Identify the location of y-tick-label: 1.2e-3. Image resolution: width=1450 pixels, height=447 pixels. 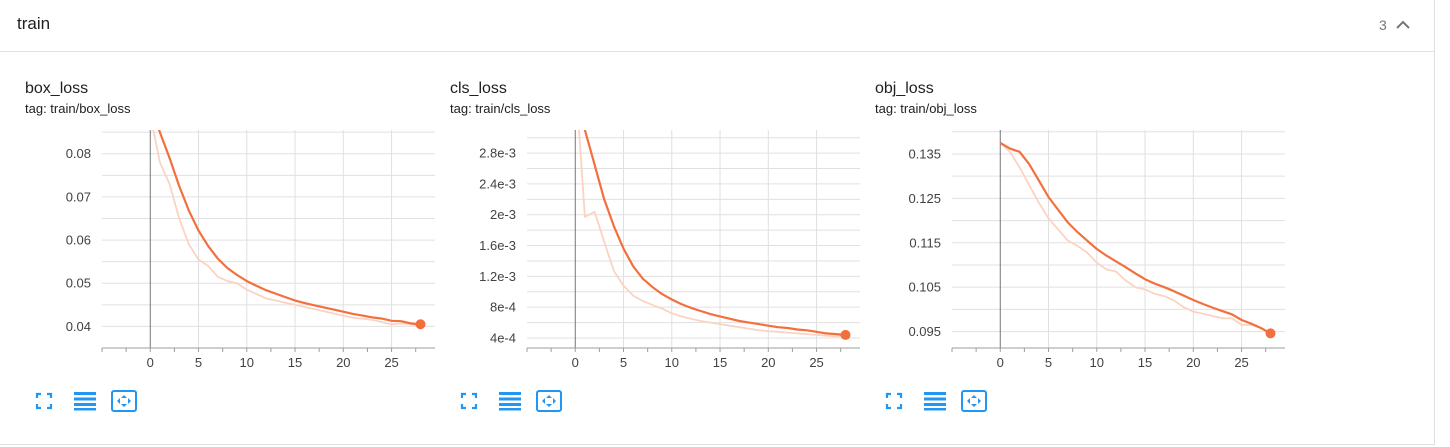
(497, 276).